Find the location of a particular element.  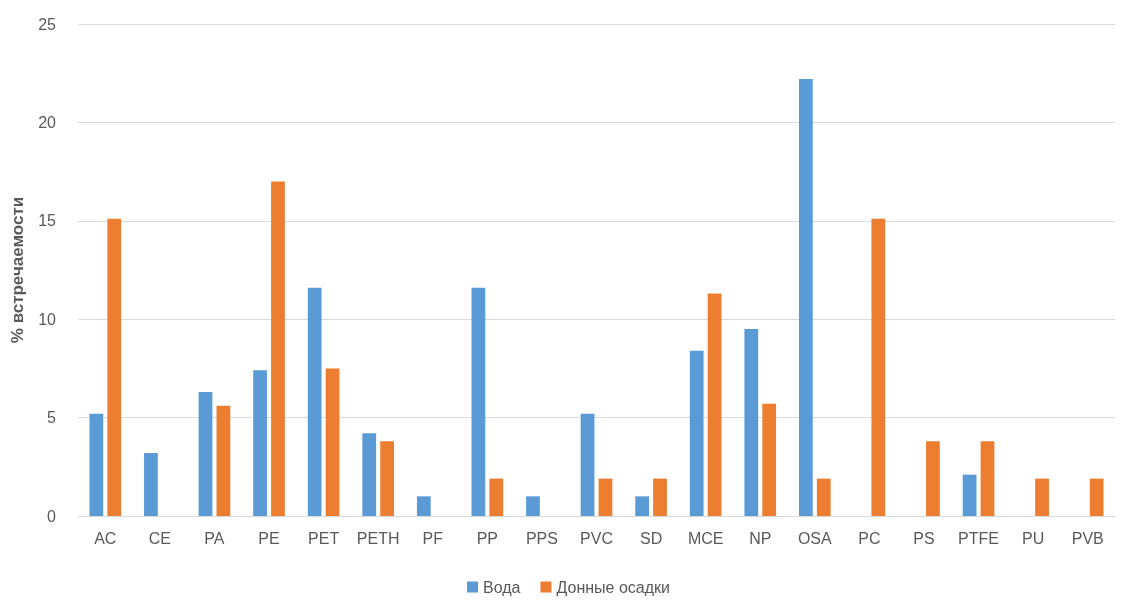

legend-label: Донные осадки is located at coordinates (613, 587).